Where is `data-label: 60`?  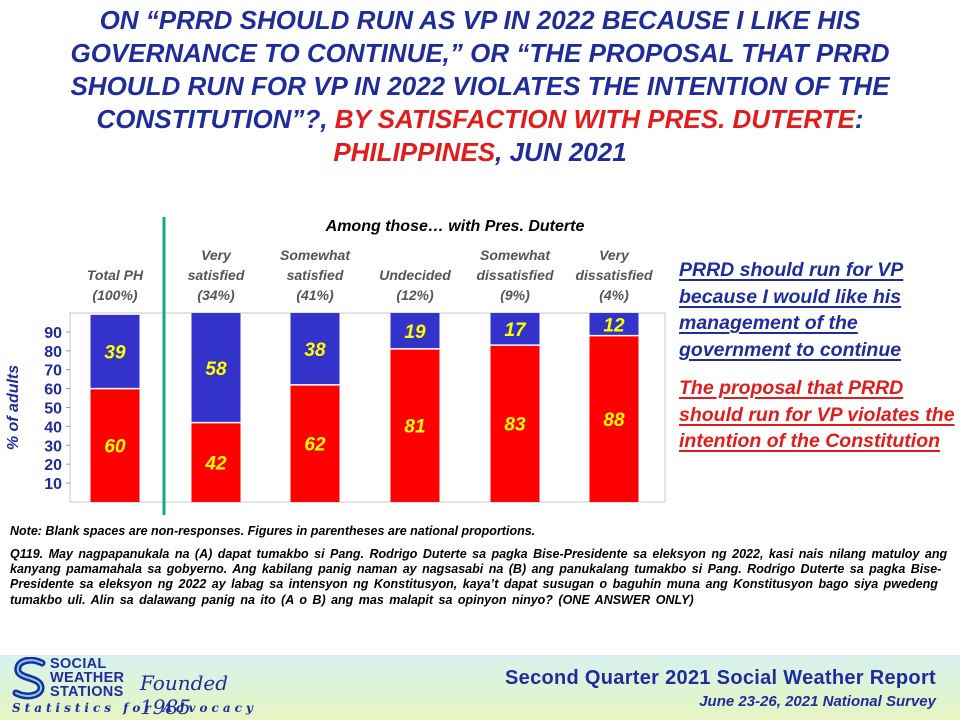 data-label: 60 is located at coordinates (115, 446).